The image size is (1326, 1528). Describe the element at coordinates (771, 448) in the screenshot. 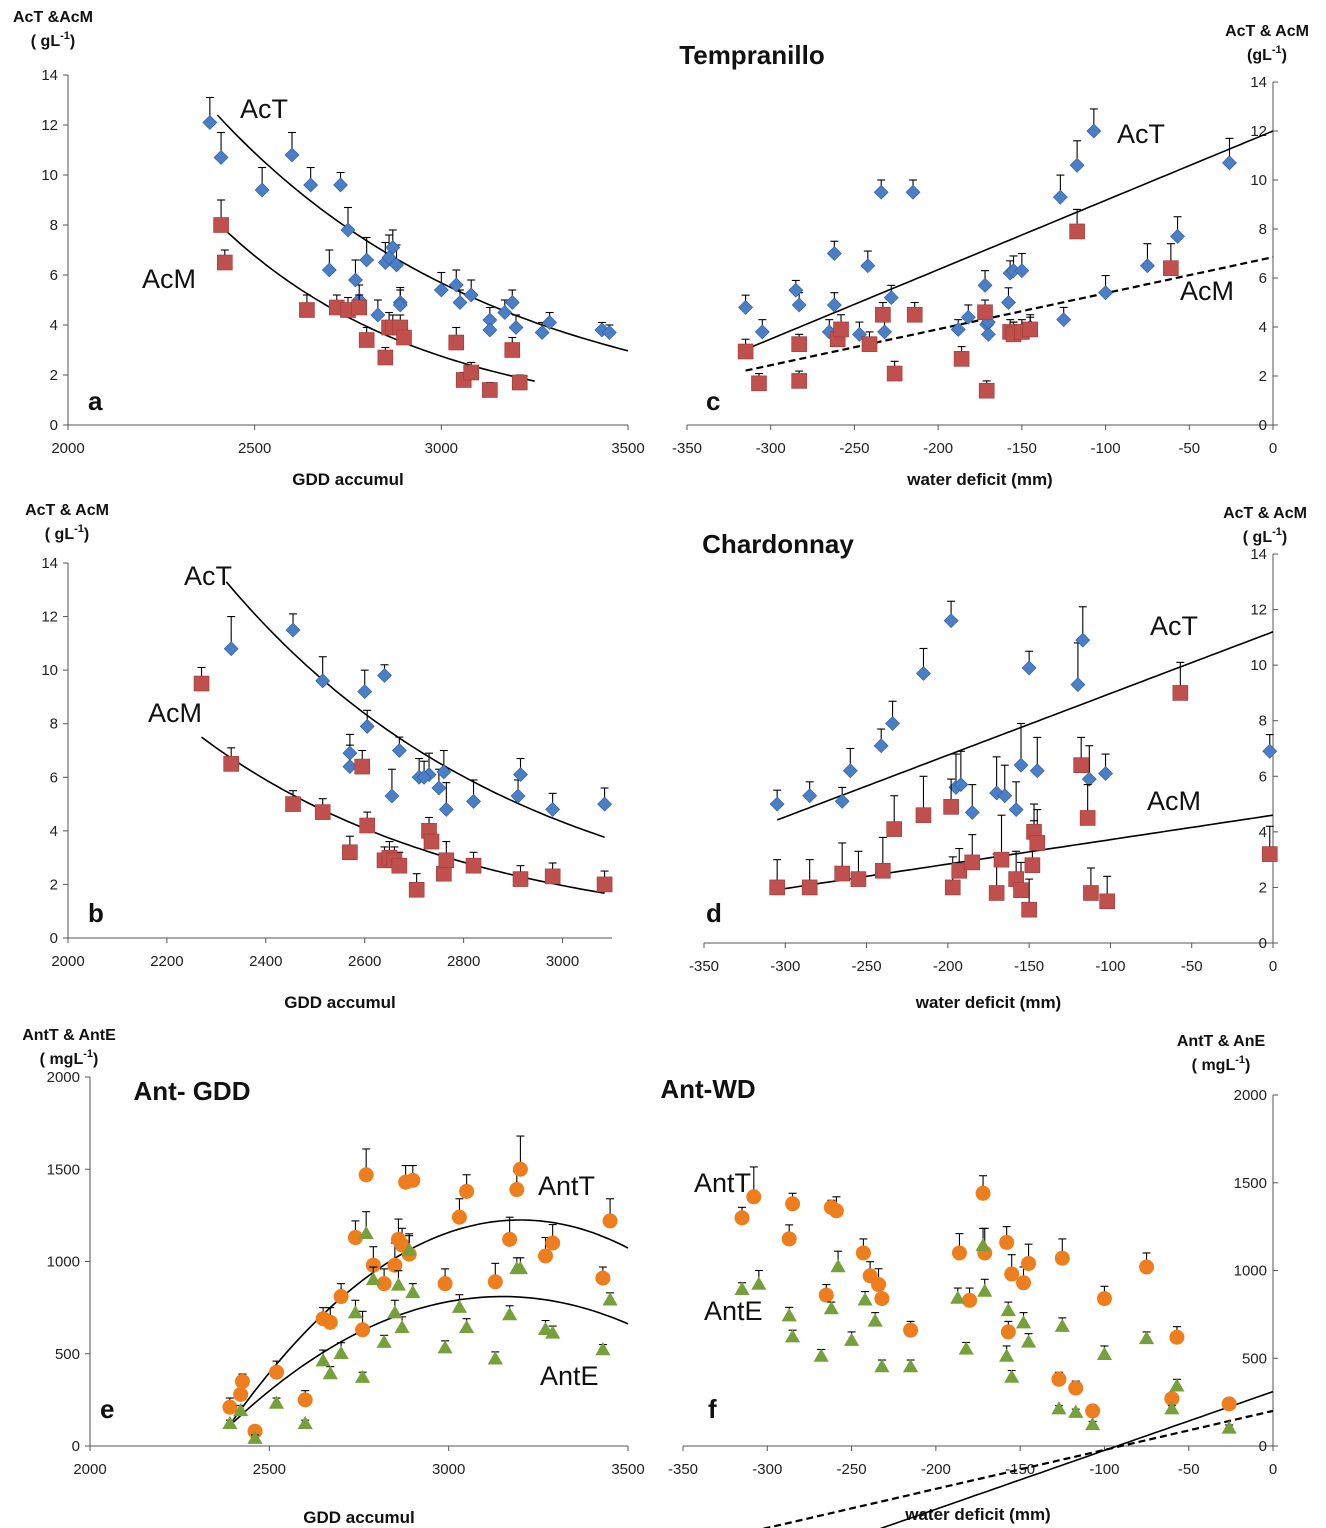

I see `x-tick-label: -300` at that location.